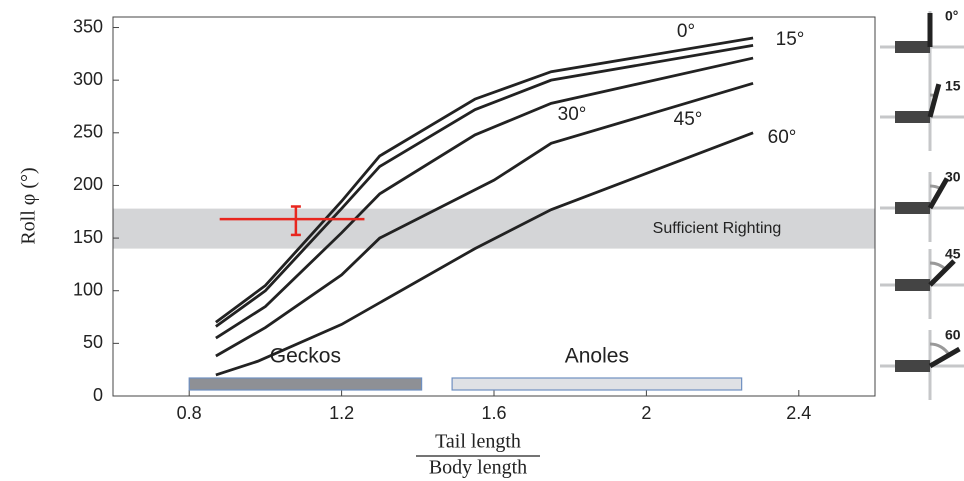 Image resolution: width=964 pixels, height=481 pixels. I want to click on x-tick-label: 2, so click(646, 413).